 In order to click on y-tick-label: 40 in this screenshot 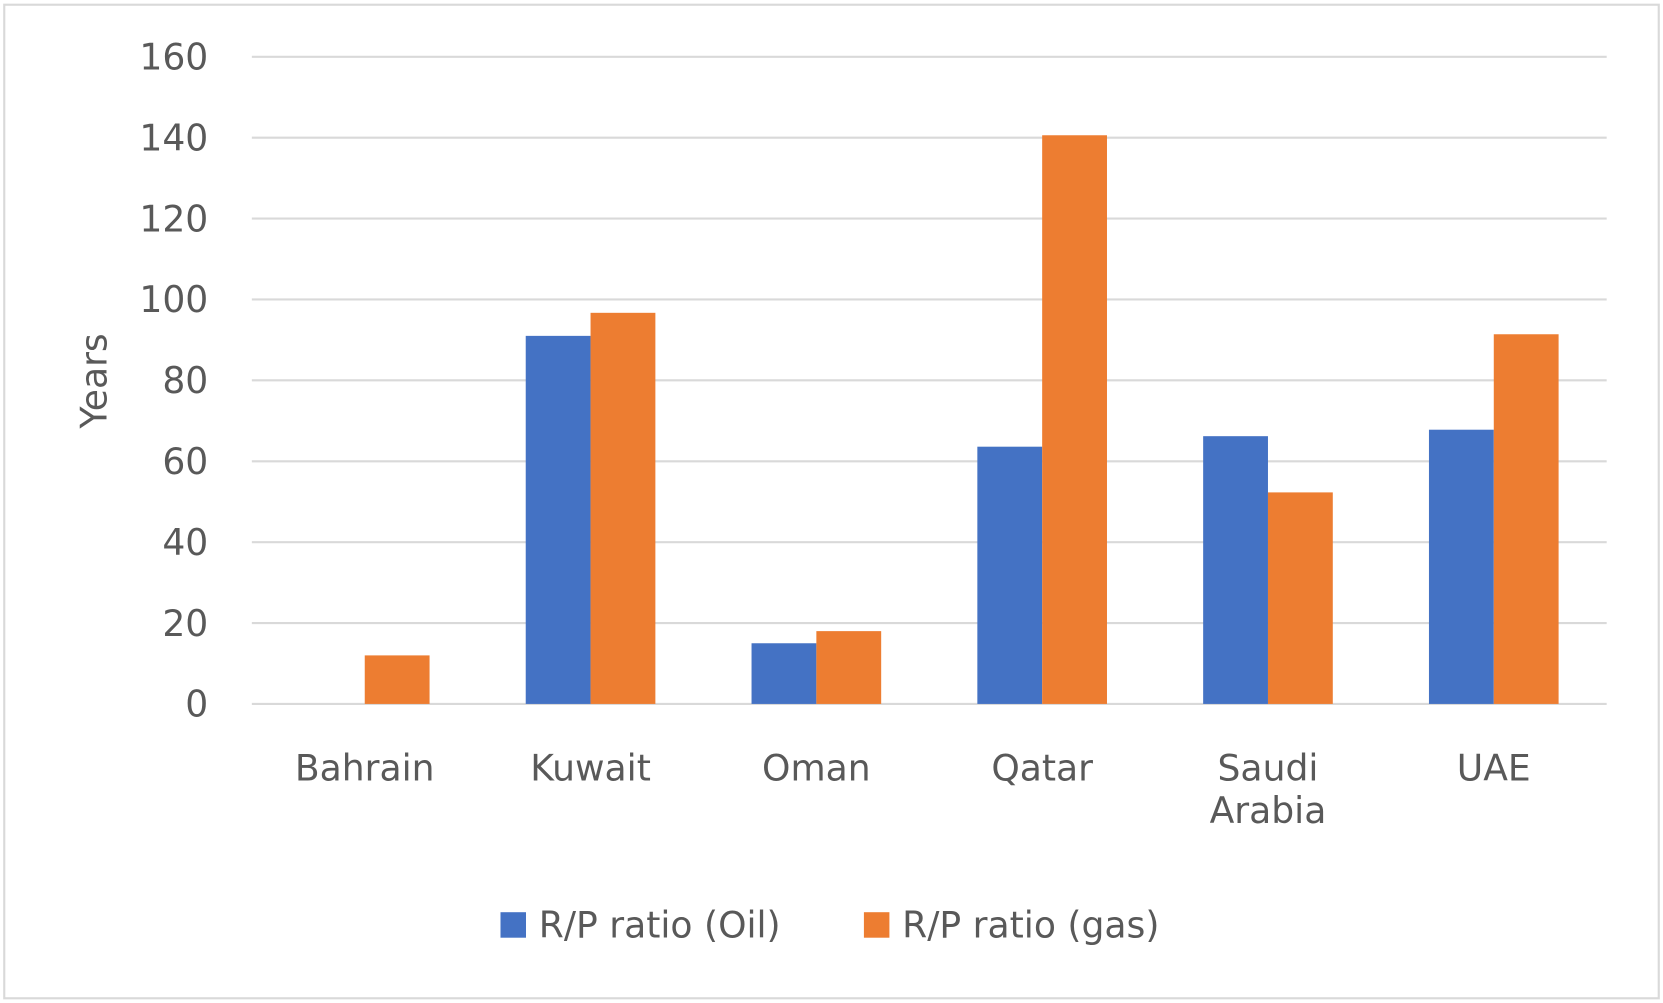, I will do `click(185, 542)`.